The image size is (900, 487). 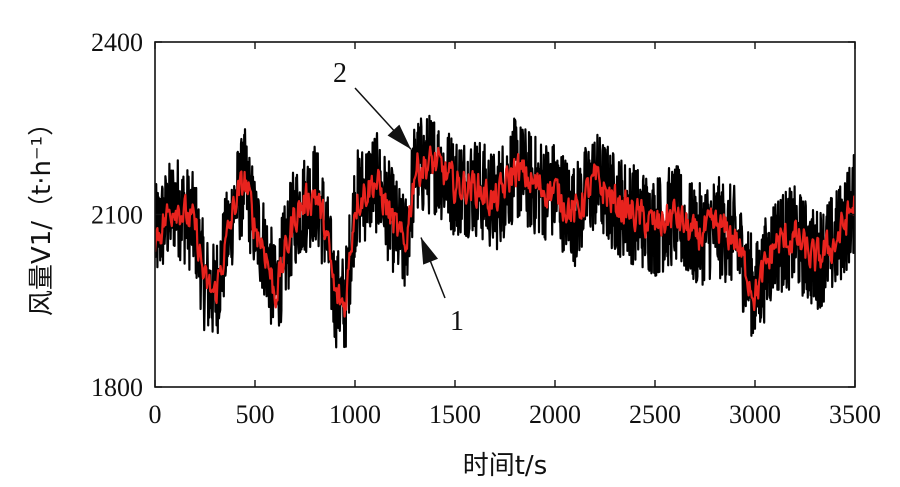 I want to click on x-tick-label: 0, so click(x=155, y=414).